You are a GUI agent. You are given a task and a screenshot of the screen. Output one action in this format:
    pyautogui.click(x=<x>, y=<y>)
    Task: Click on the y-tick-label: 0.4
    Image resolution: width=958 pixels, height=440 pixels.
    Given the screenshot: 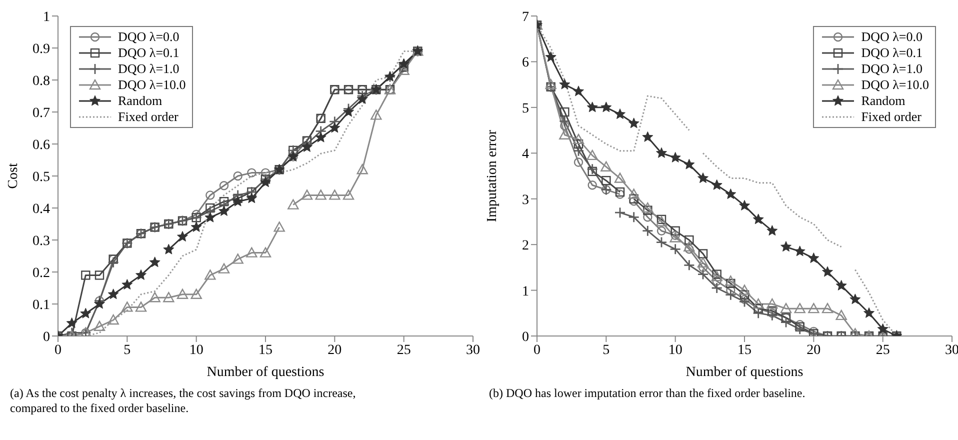 What is the action you would take?
    pyautogui.click(x=41, y=209)
    